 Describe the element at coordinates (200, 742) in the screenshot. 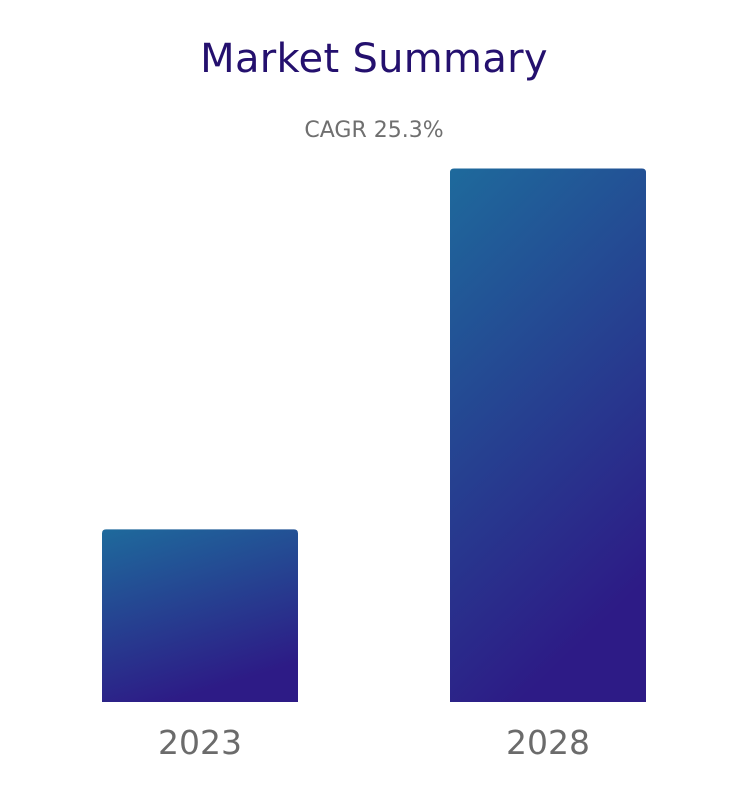

I see `x-tick-label-2023: 2023` at that location.